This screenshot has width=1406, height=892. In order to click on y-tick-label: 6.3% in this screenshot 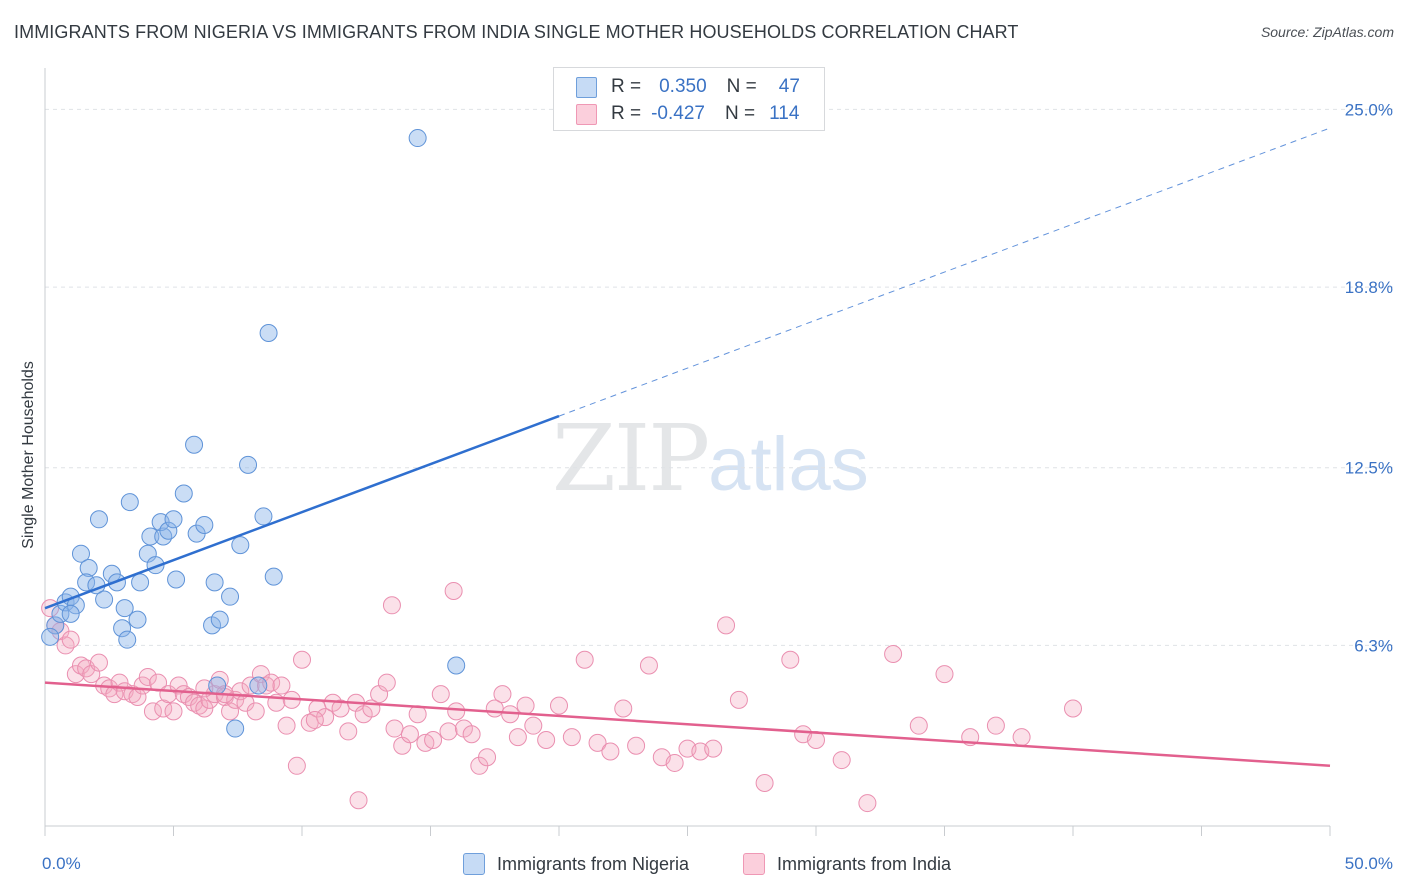, I will do `click(1373, 645)`.